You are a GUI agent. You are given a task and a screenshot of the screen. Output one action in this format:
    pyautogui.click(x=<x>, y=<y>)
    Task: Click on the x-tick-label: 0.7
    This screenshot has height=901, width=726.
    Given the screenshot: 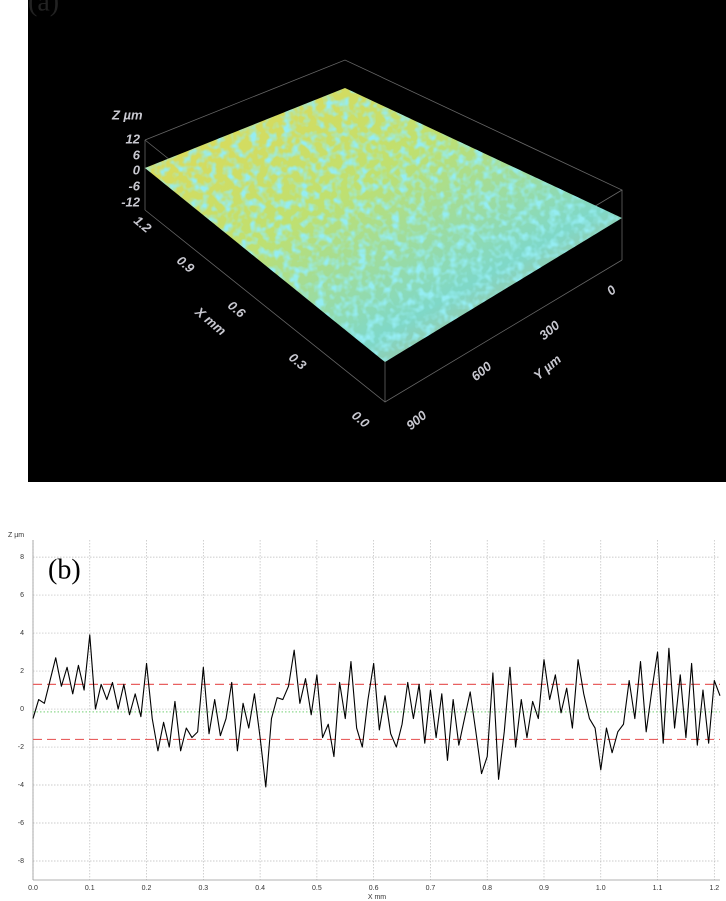 What is the action you would take?
    pyautogui.click(x=431, y=888)
    